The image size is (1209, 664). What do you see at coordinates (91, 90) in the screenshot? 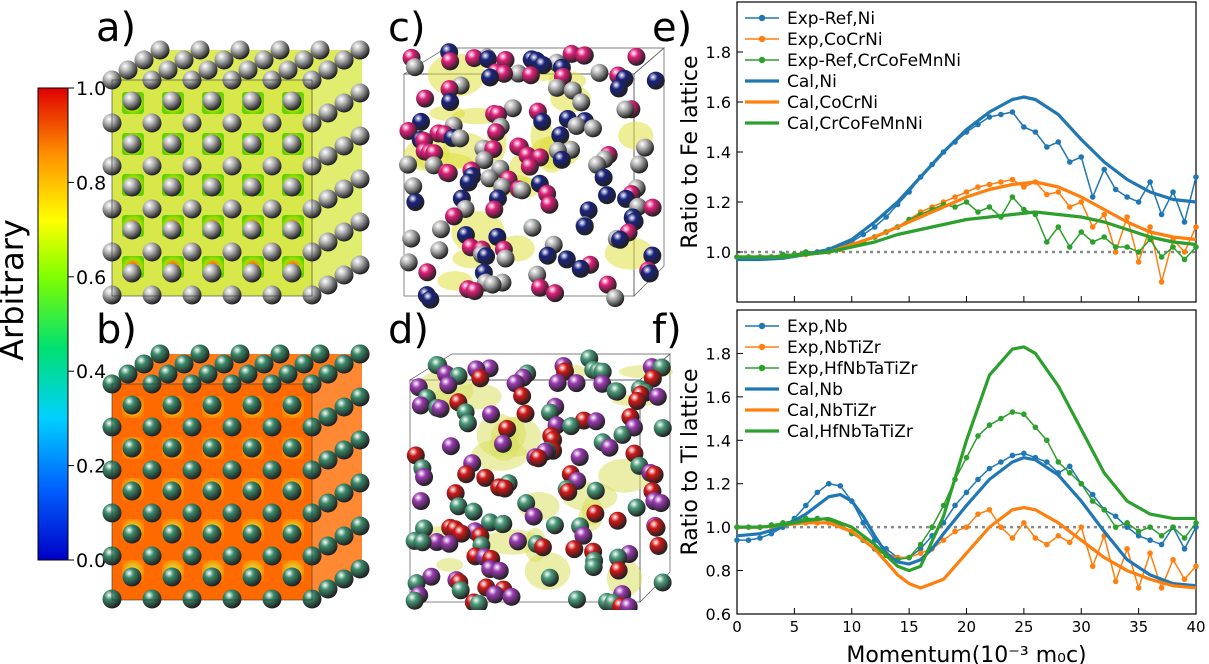
I see `colorbar-tick-label: 1.0` at bounding box center [91, 90].